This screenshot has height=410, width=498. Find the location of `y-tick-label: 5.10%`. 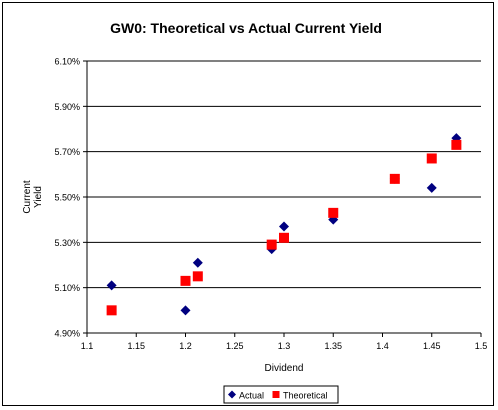

y-tick-label: 5.10% is located at coordinates (67, 288).